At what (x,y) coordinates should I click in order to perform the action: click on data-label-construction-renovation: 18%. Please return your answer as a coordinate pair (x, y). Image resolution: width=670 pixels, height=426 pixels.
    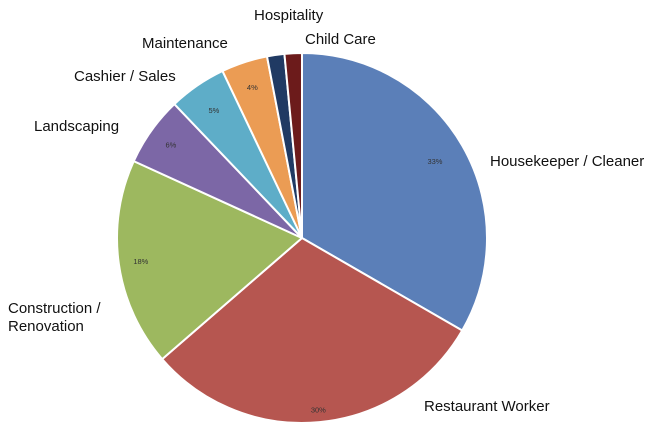
    Looking at the image, I should click on (140, 261).